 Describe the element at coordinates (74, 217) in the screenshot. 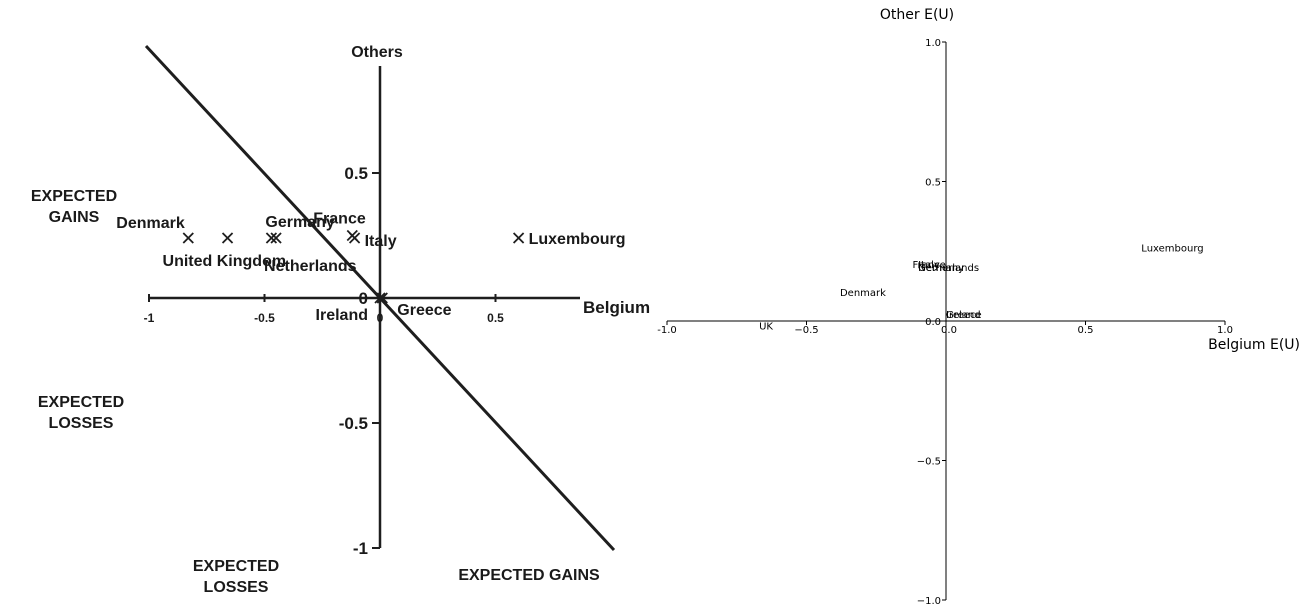

I see `region-label-line: GAINS` at that location.